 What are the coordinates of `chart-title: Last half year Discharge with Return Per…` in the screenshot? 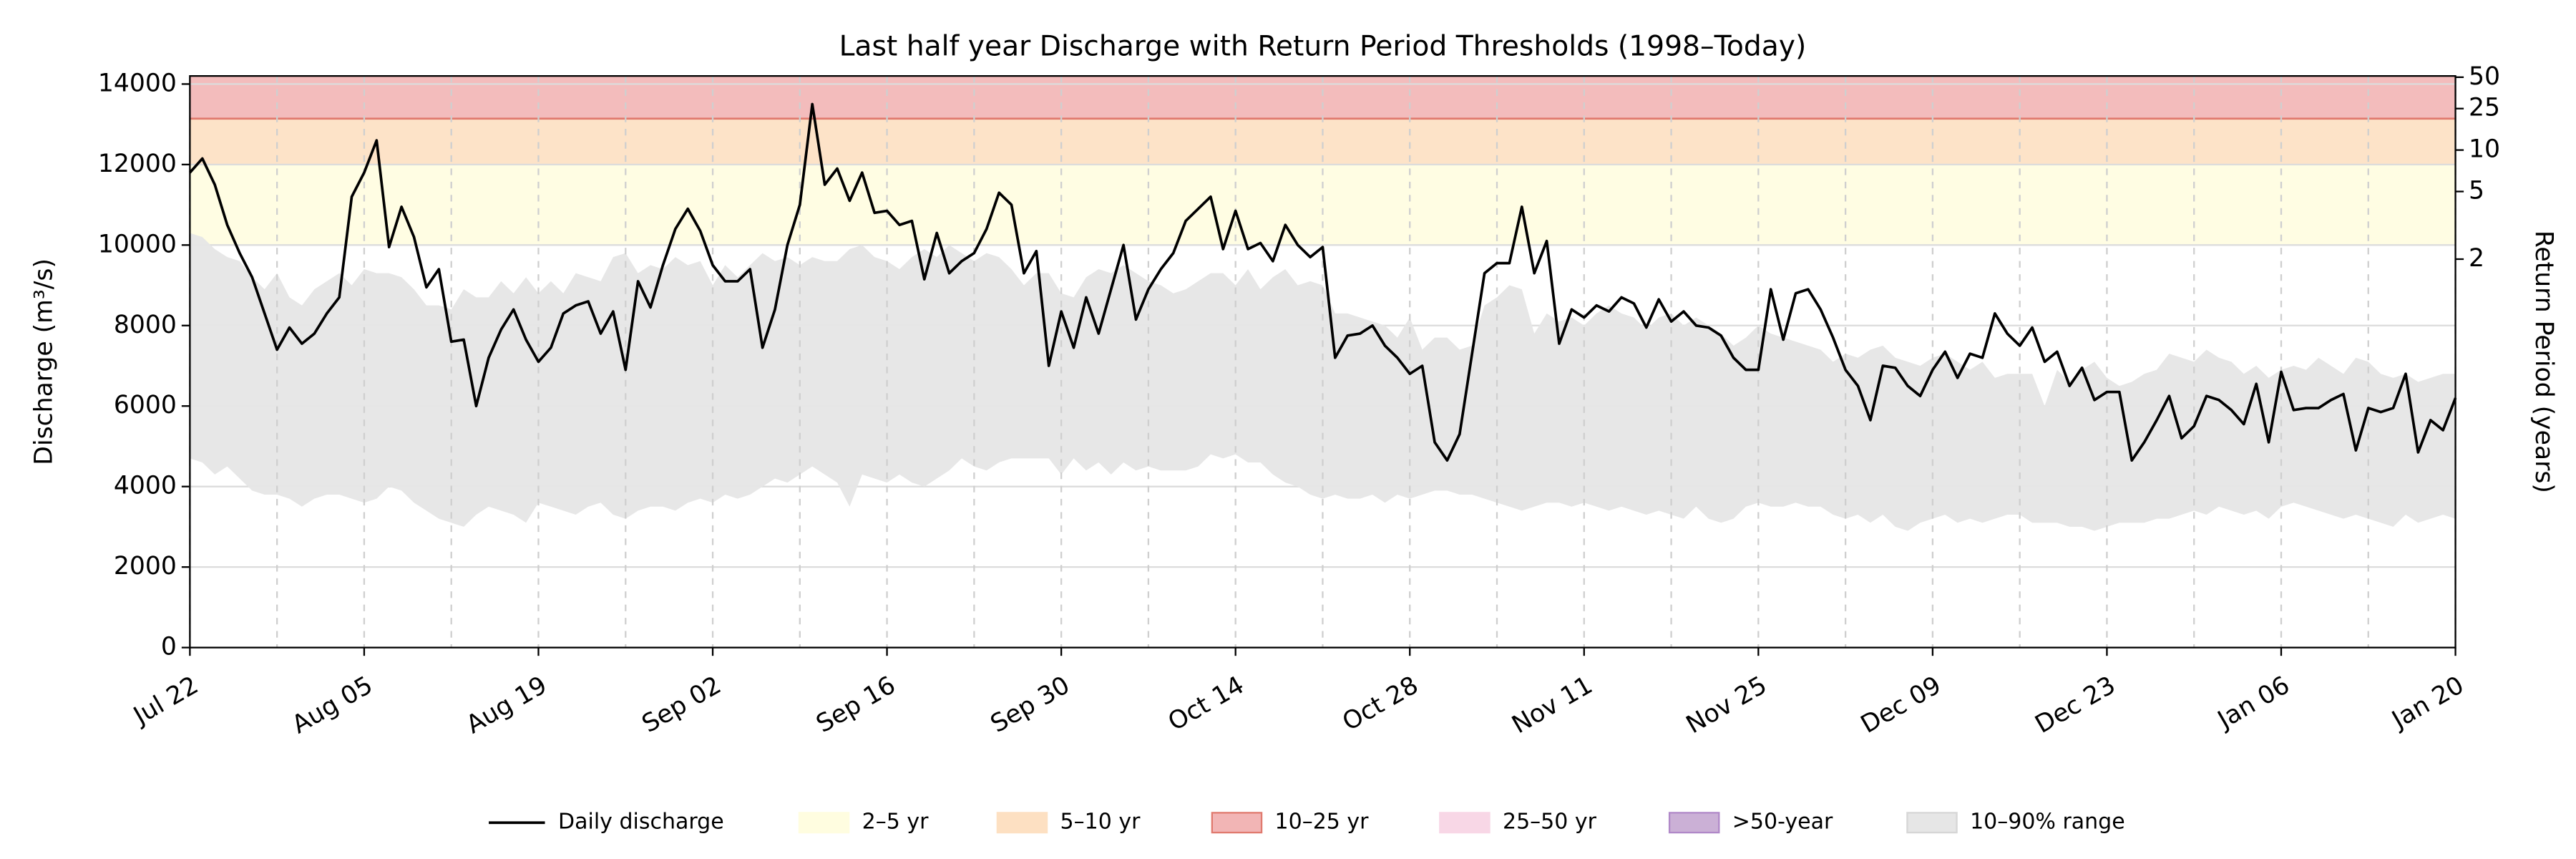 It's located at (1323, 46).